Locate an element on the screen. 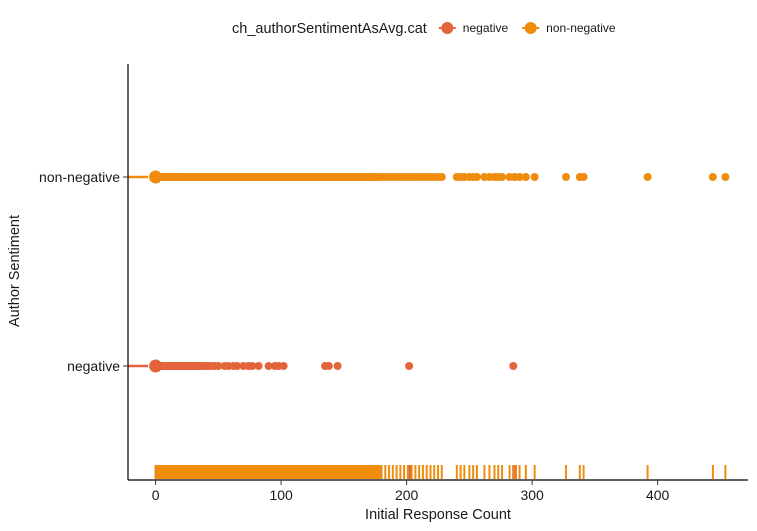 Image resolution: width=757 pixels, height=531 pixels. legend-key-dot-negative is located at coordinates (447, 28).